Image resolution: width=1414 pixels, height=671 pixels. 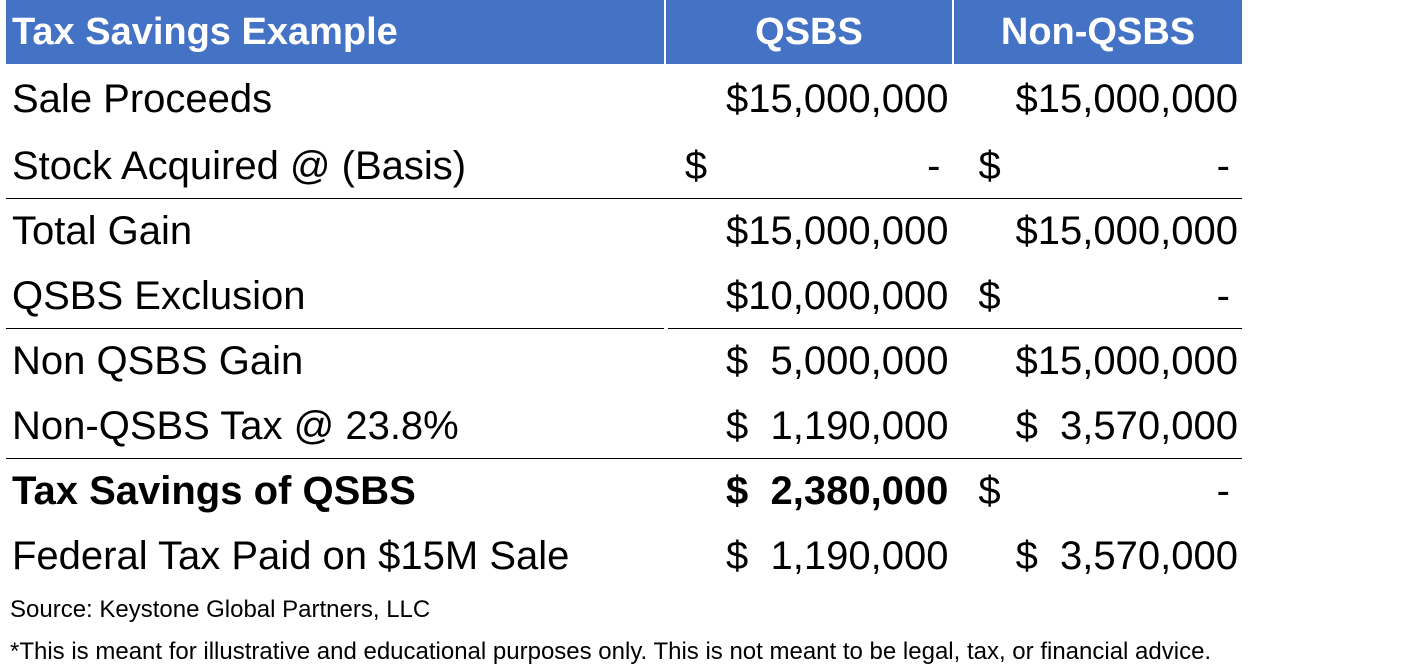 What do you see at coordinates (214, 491) in the screenshot?
I see `row-label: Tax Savings of QSBS` at bounding box center [214, 491].